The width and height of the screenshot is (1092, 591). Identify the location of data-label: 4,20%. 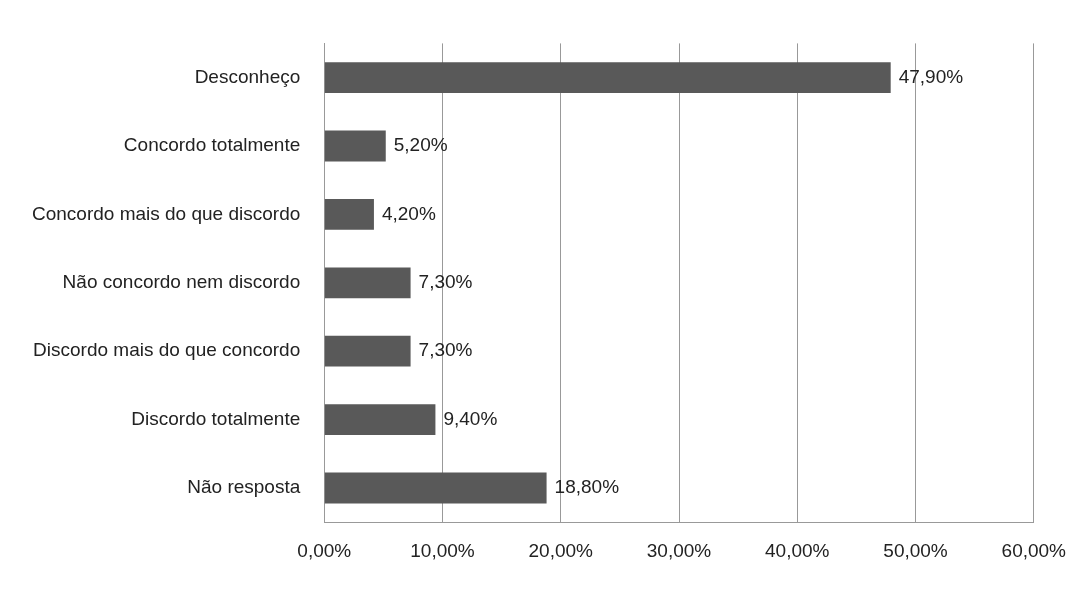
(408, 213).